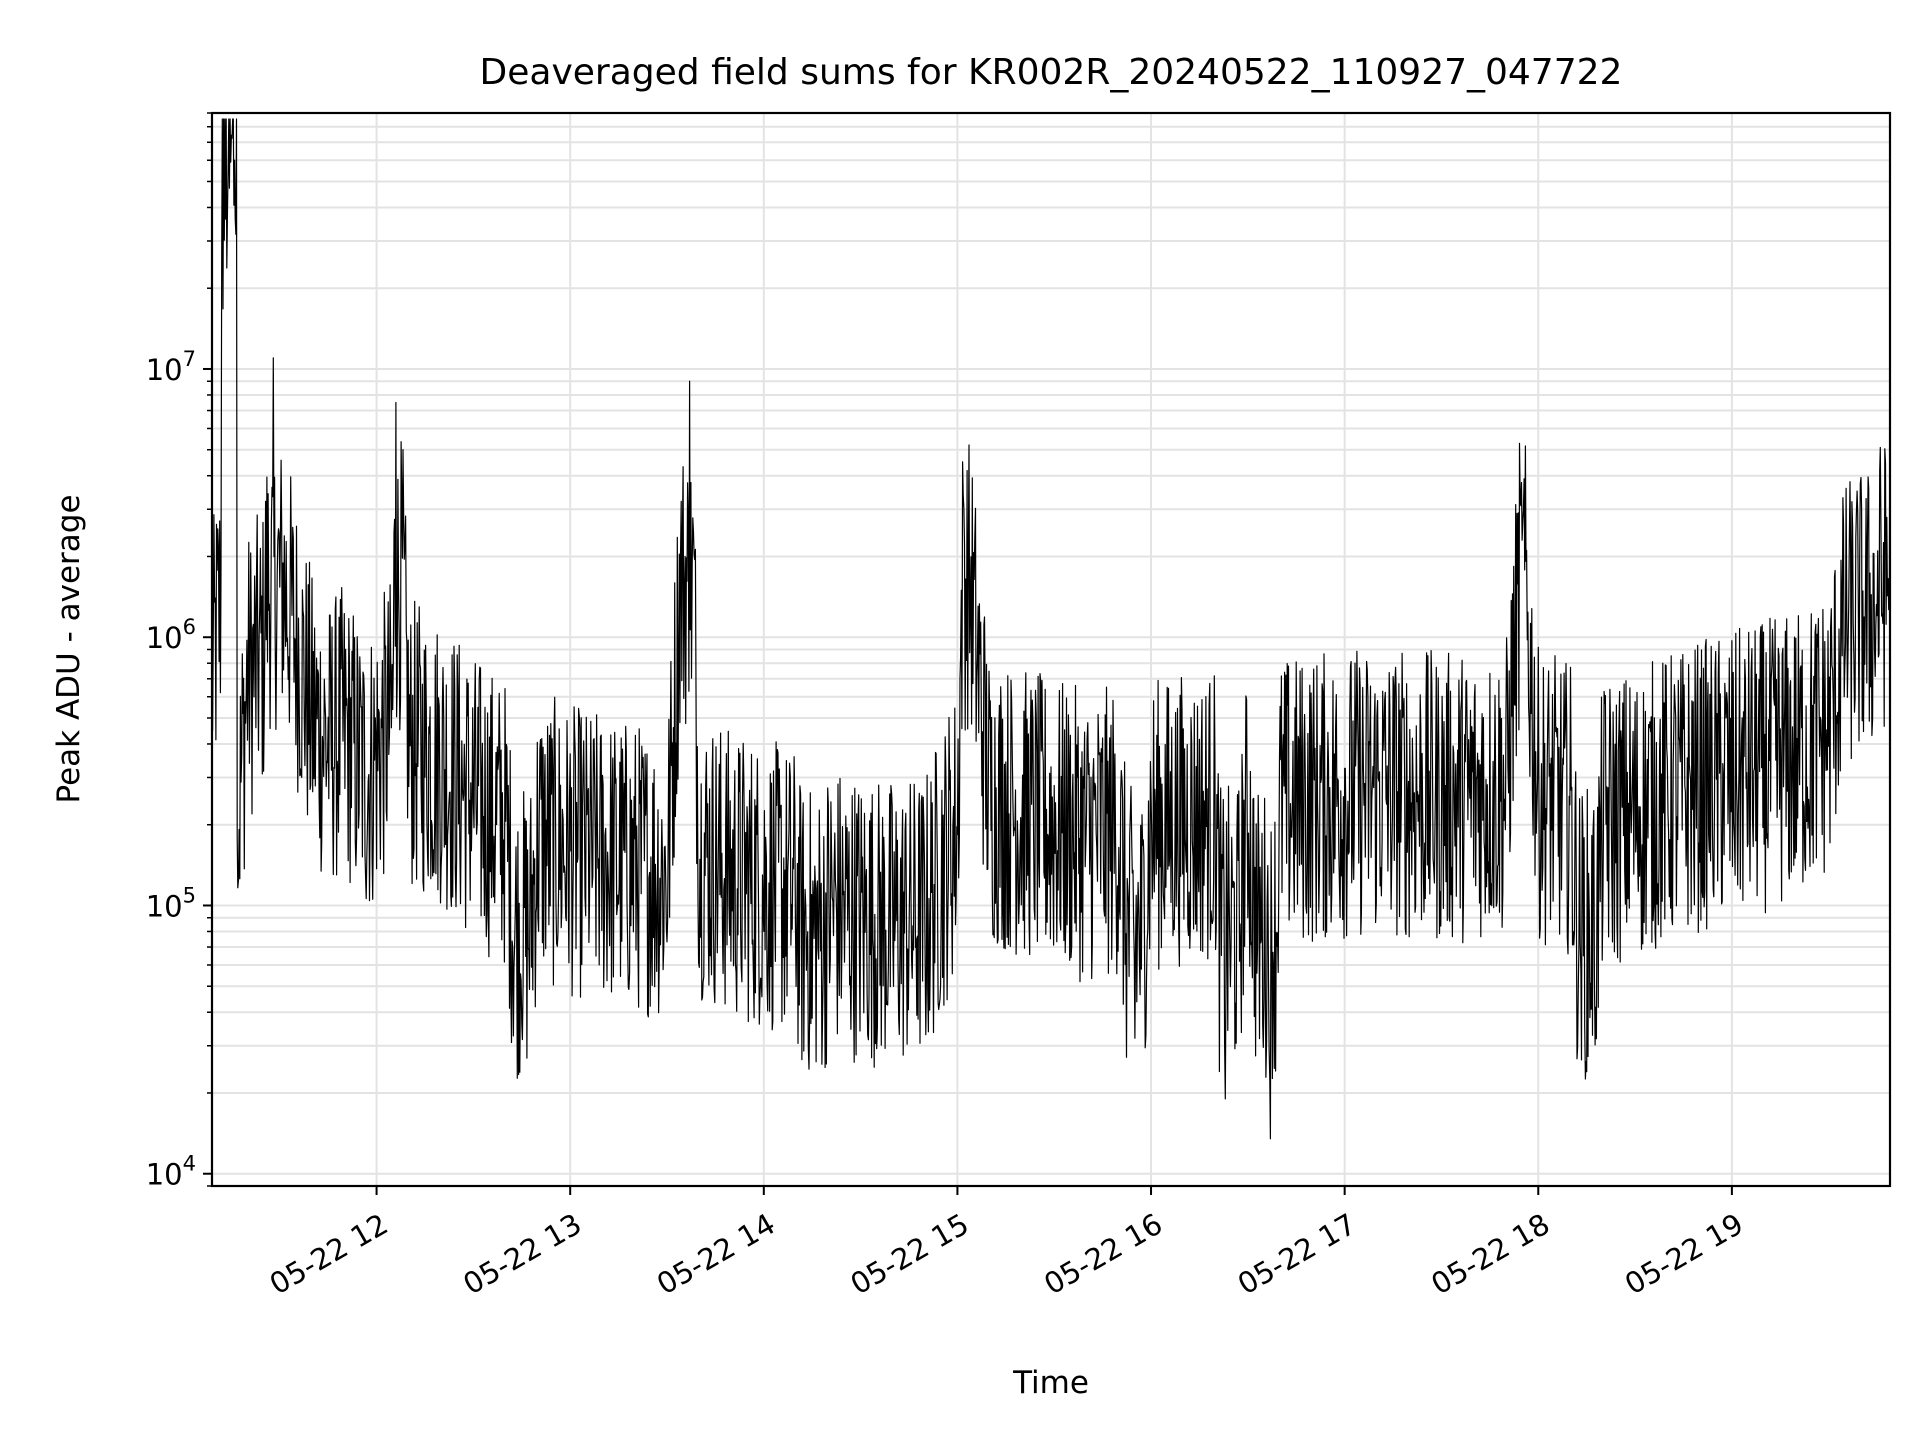  I want to click on y-tick-label: 10⁵, so click(171, 903).